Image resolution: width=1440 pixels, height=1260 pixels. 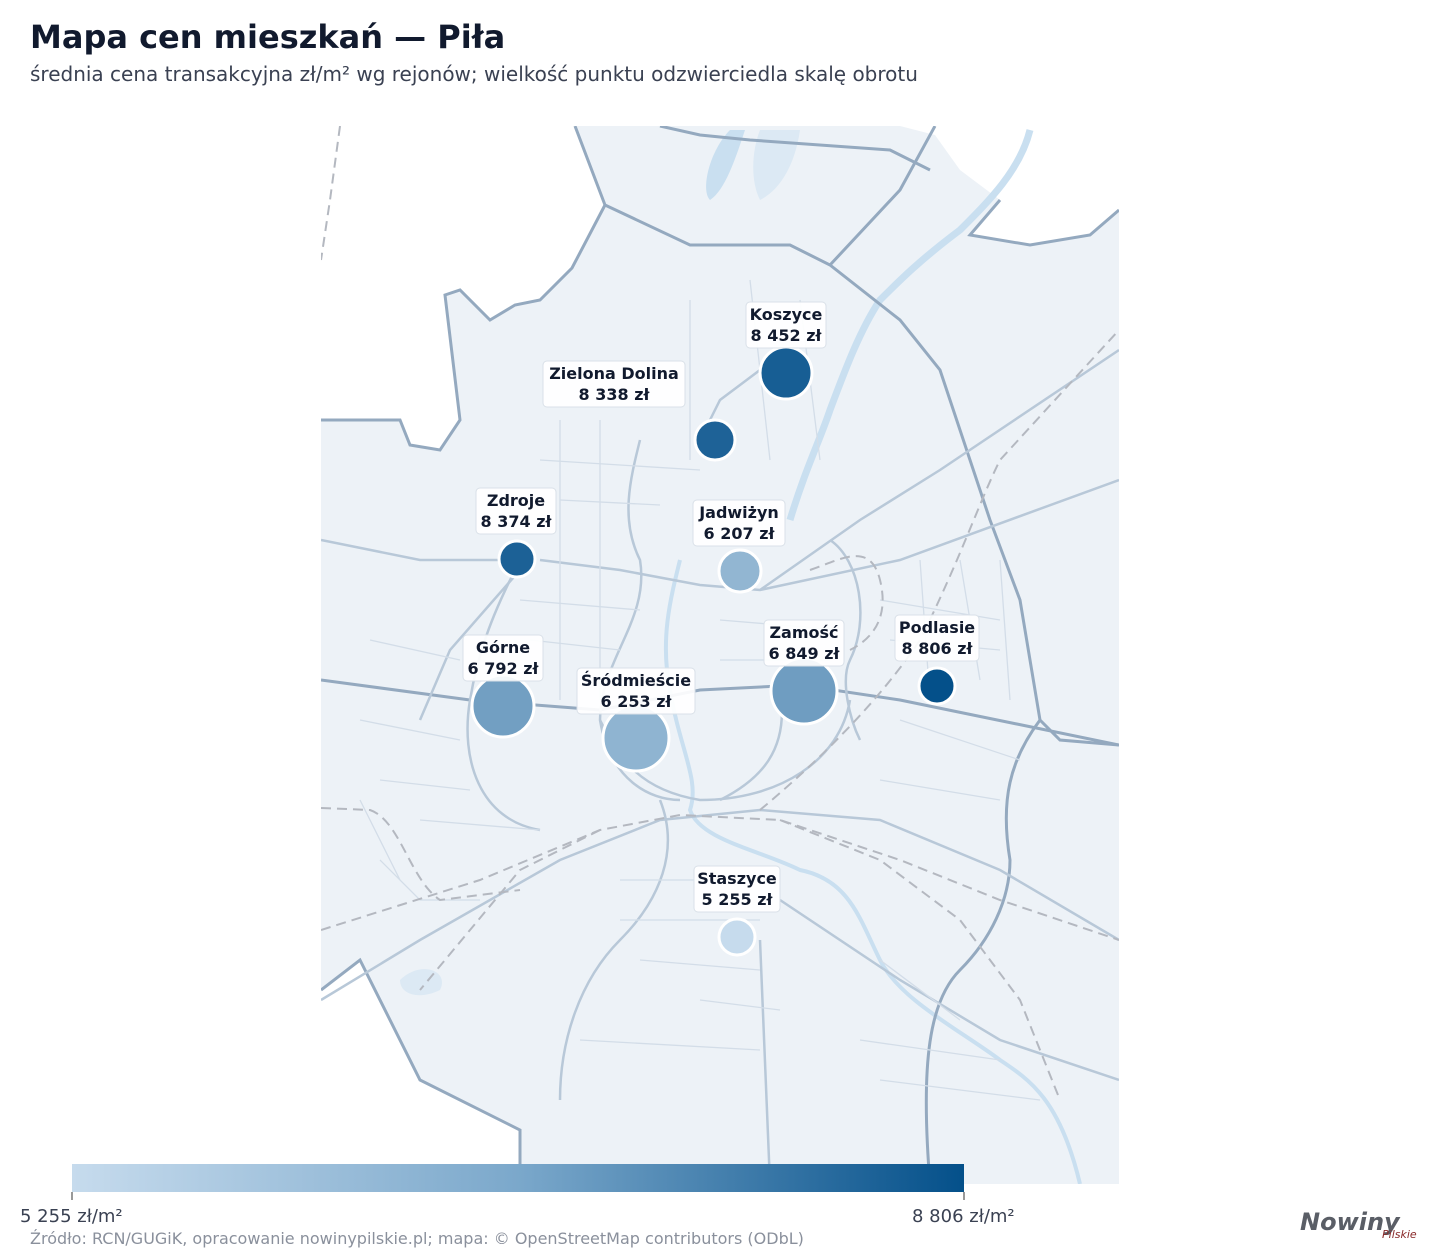 What do you see at coordinates (787, 335) in the screenshot?
I see `district-price-koszyce: 8 452 zł` at bounding box center [787, 335].